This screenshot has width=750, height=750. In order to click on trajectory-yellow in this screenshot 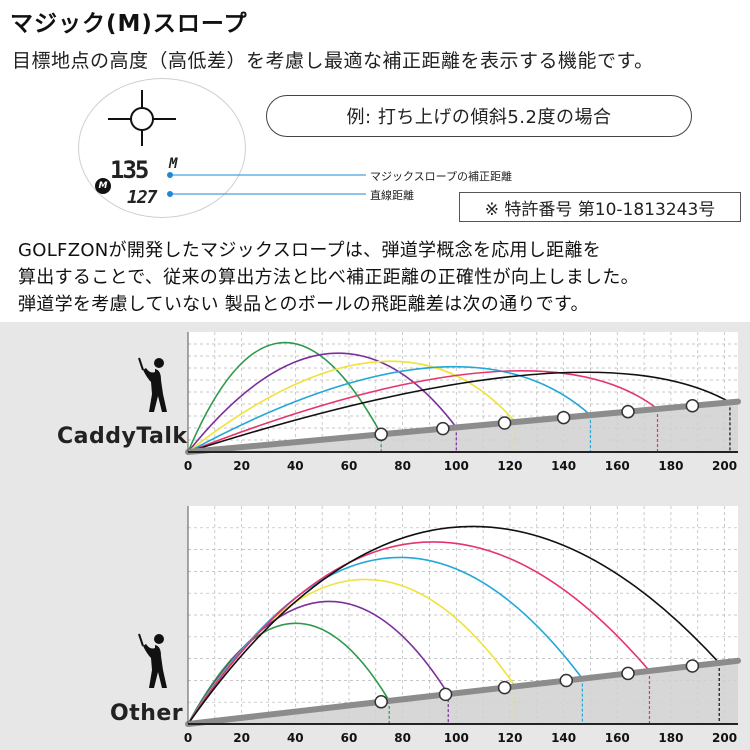, I will do `click(351, 406)`.